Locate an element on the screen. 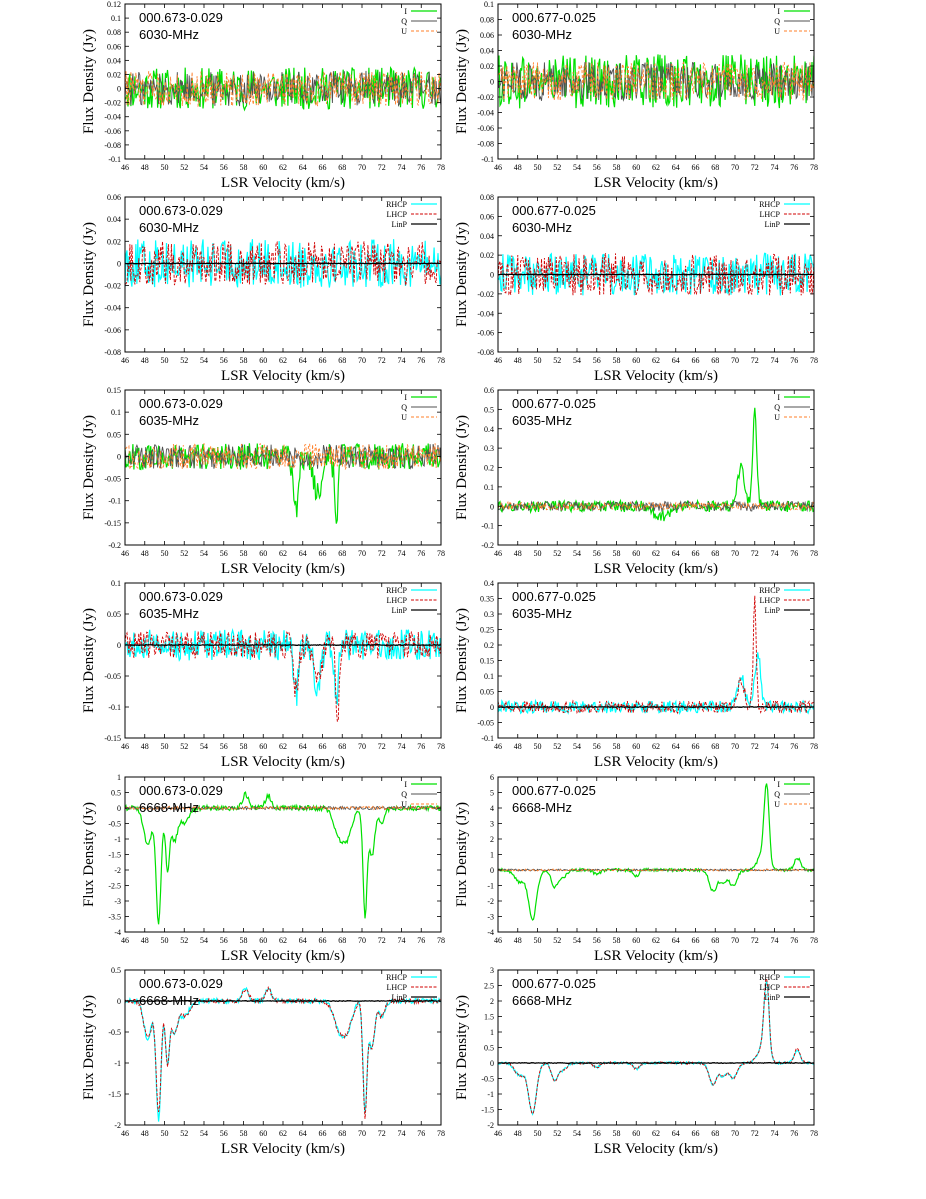 The height and width of the screenshot is (1199, 926). x-tick-label: 62 is located at coordinates (656, 1133).